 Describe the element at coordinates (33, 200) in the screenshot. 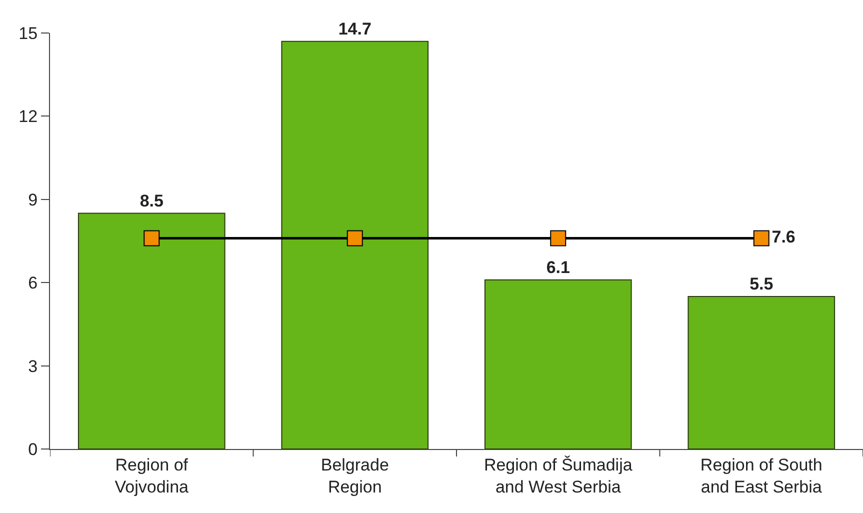

I see `y-tick-label: 9` at that location.